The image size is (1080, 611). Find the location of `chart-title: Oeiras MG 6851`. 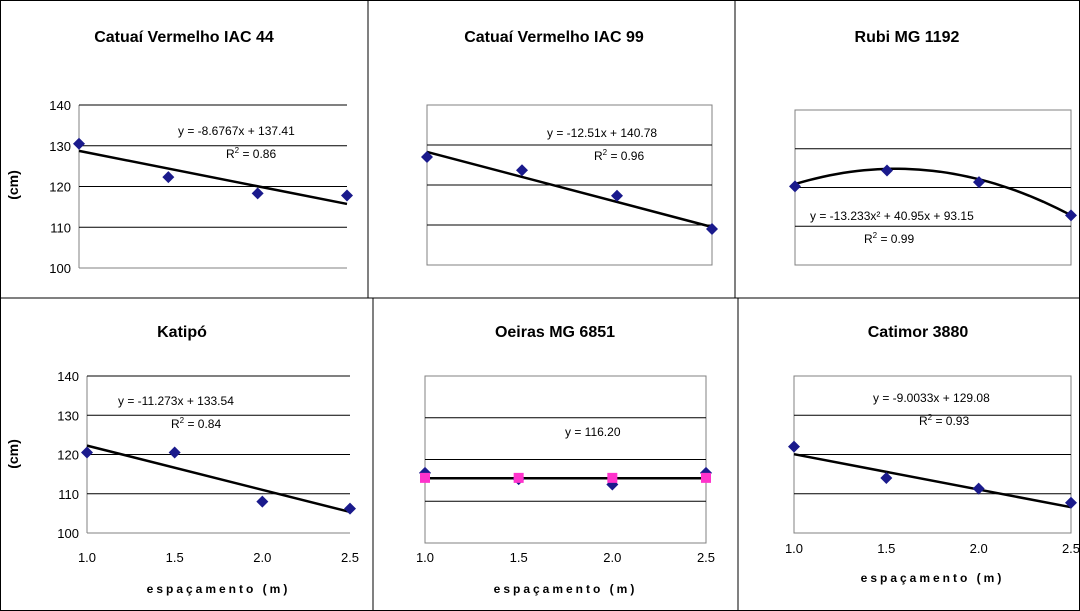

chart-title: Oeiras MG 6851 is located at coordinates (555, 332).